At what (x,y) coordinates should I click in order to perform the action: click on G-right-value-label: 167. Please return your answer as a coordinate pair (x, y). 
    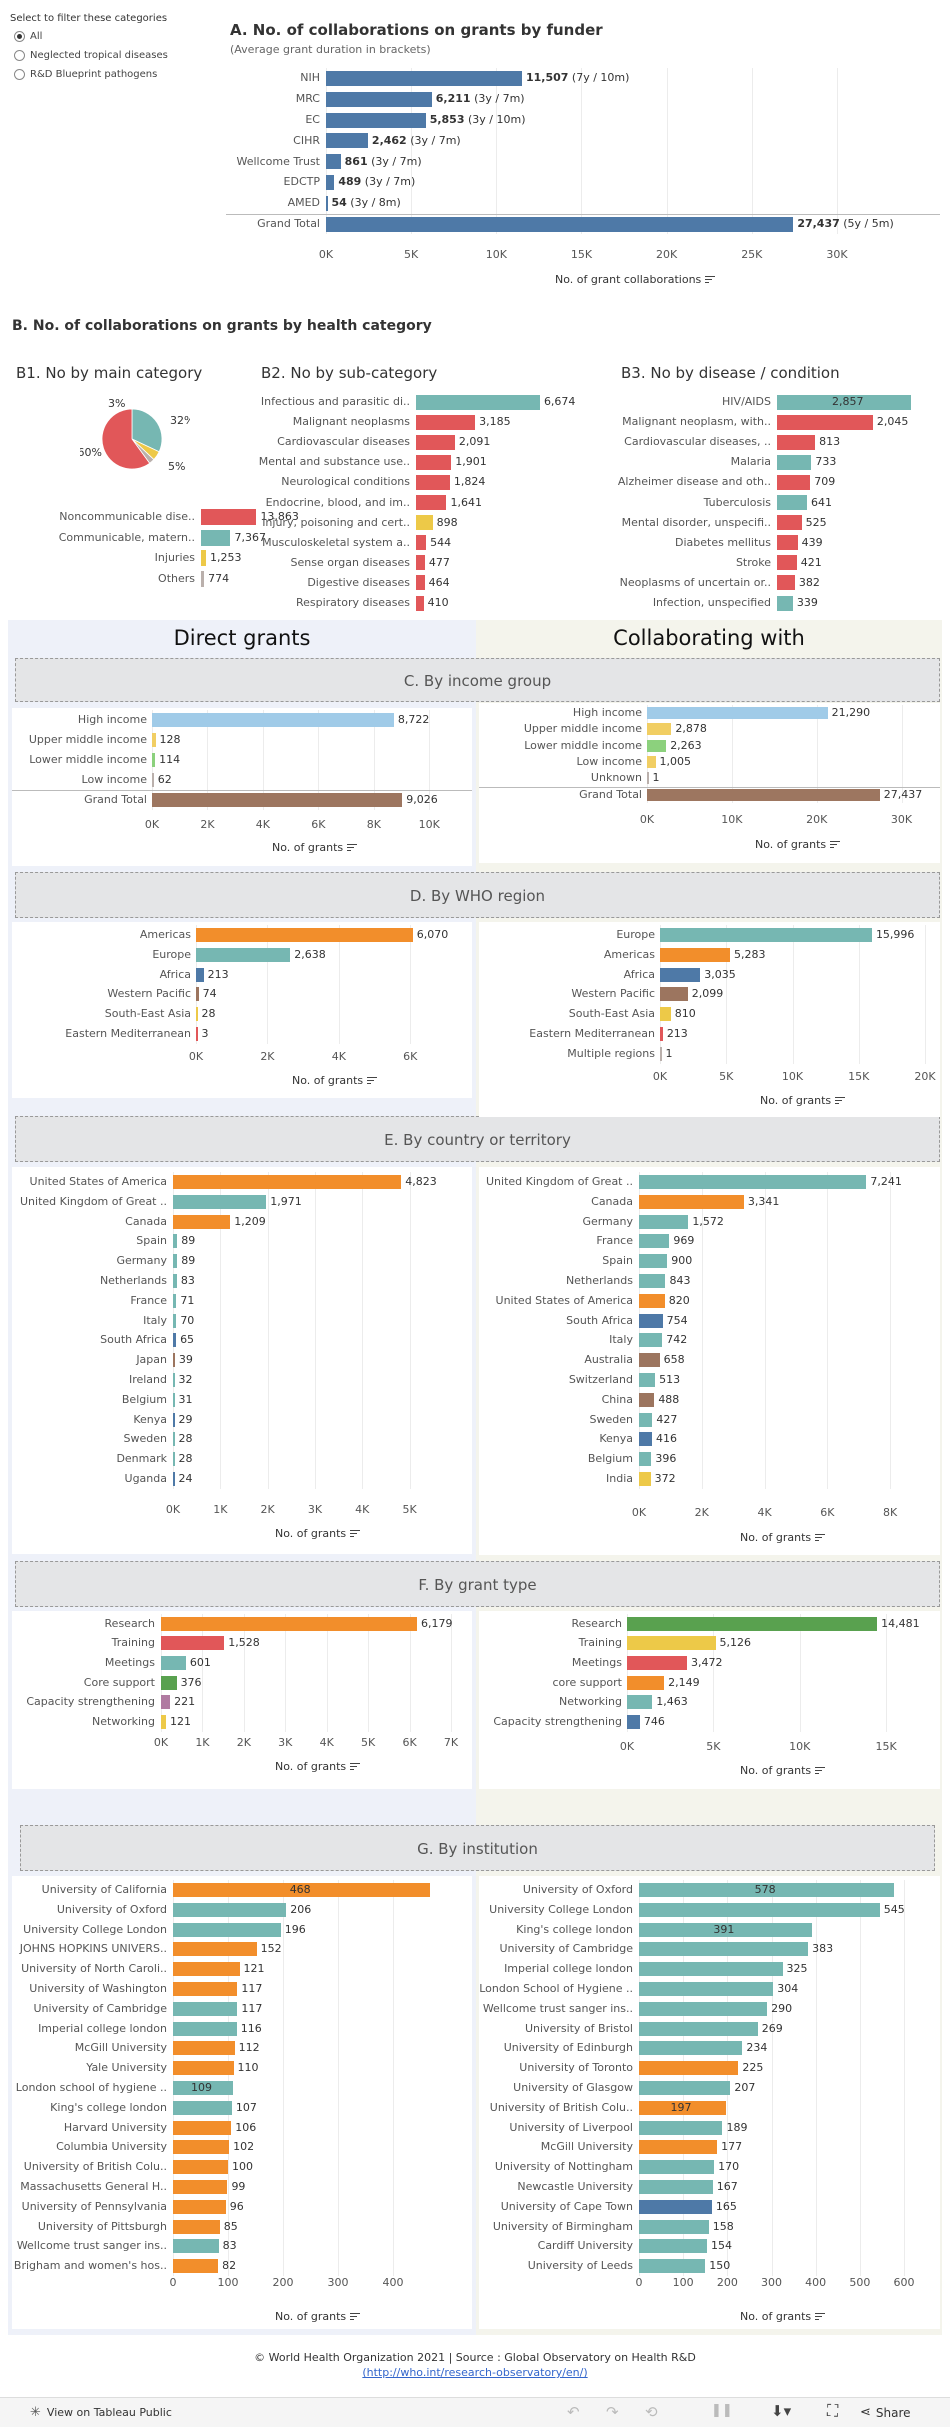
    Looking at the image, I should click on (727, 2186).